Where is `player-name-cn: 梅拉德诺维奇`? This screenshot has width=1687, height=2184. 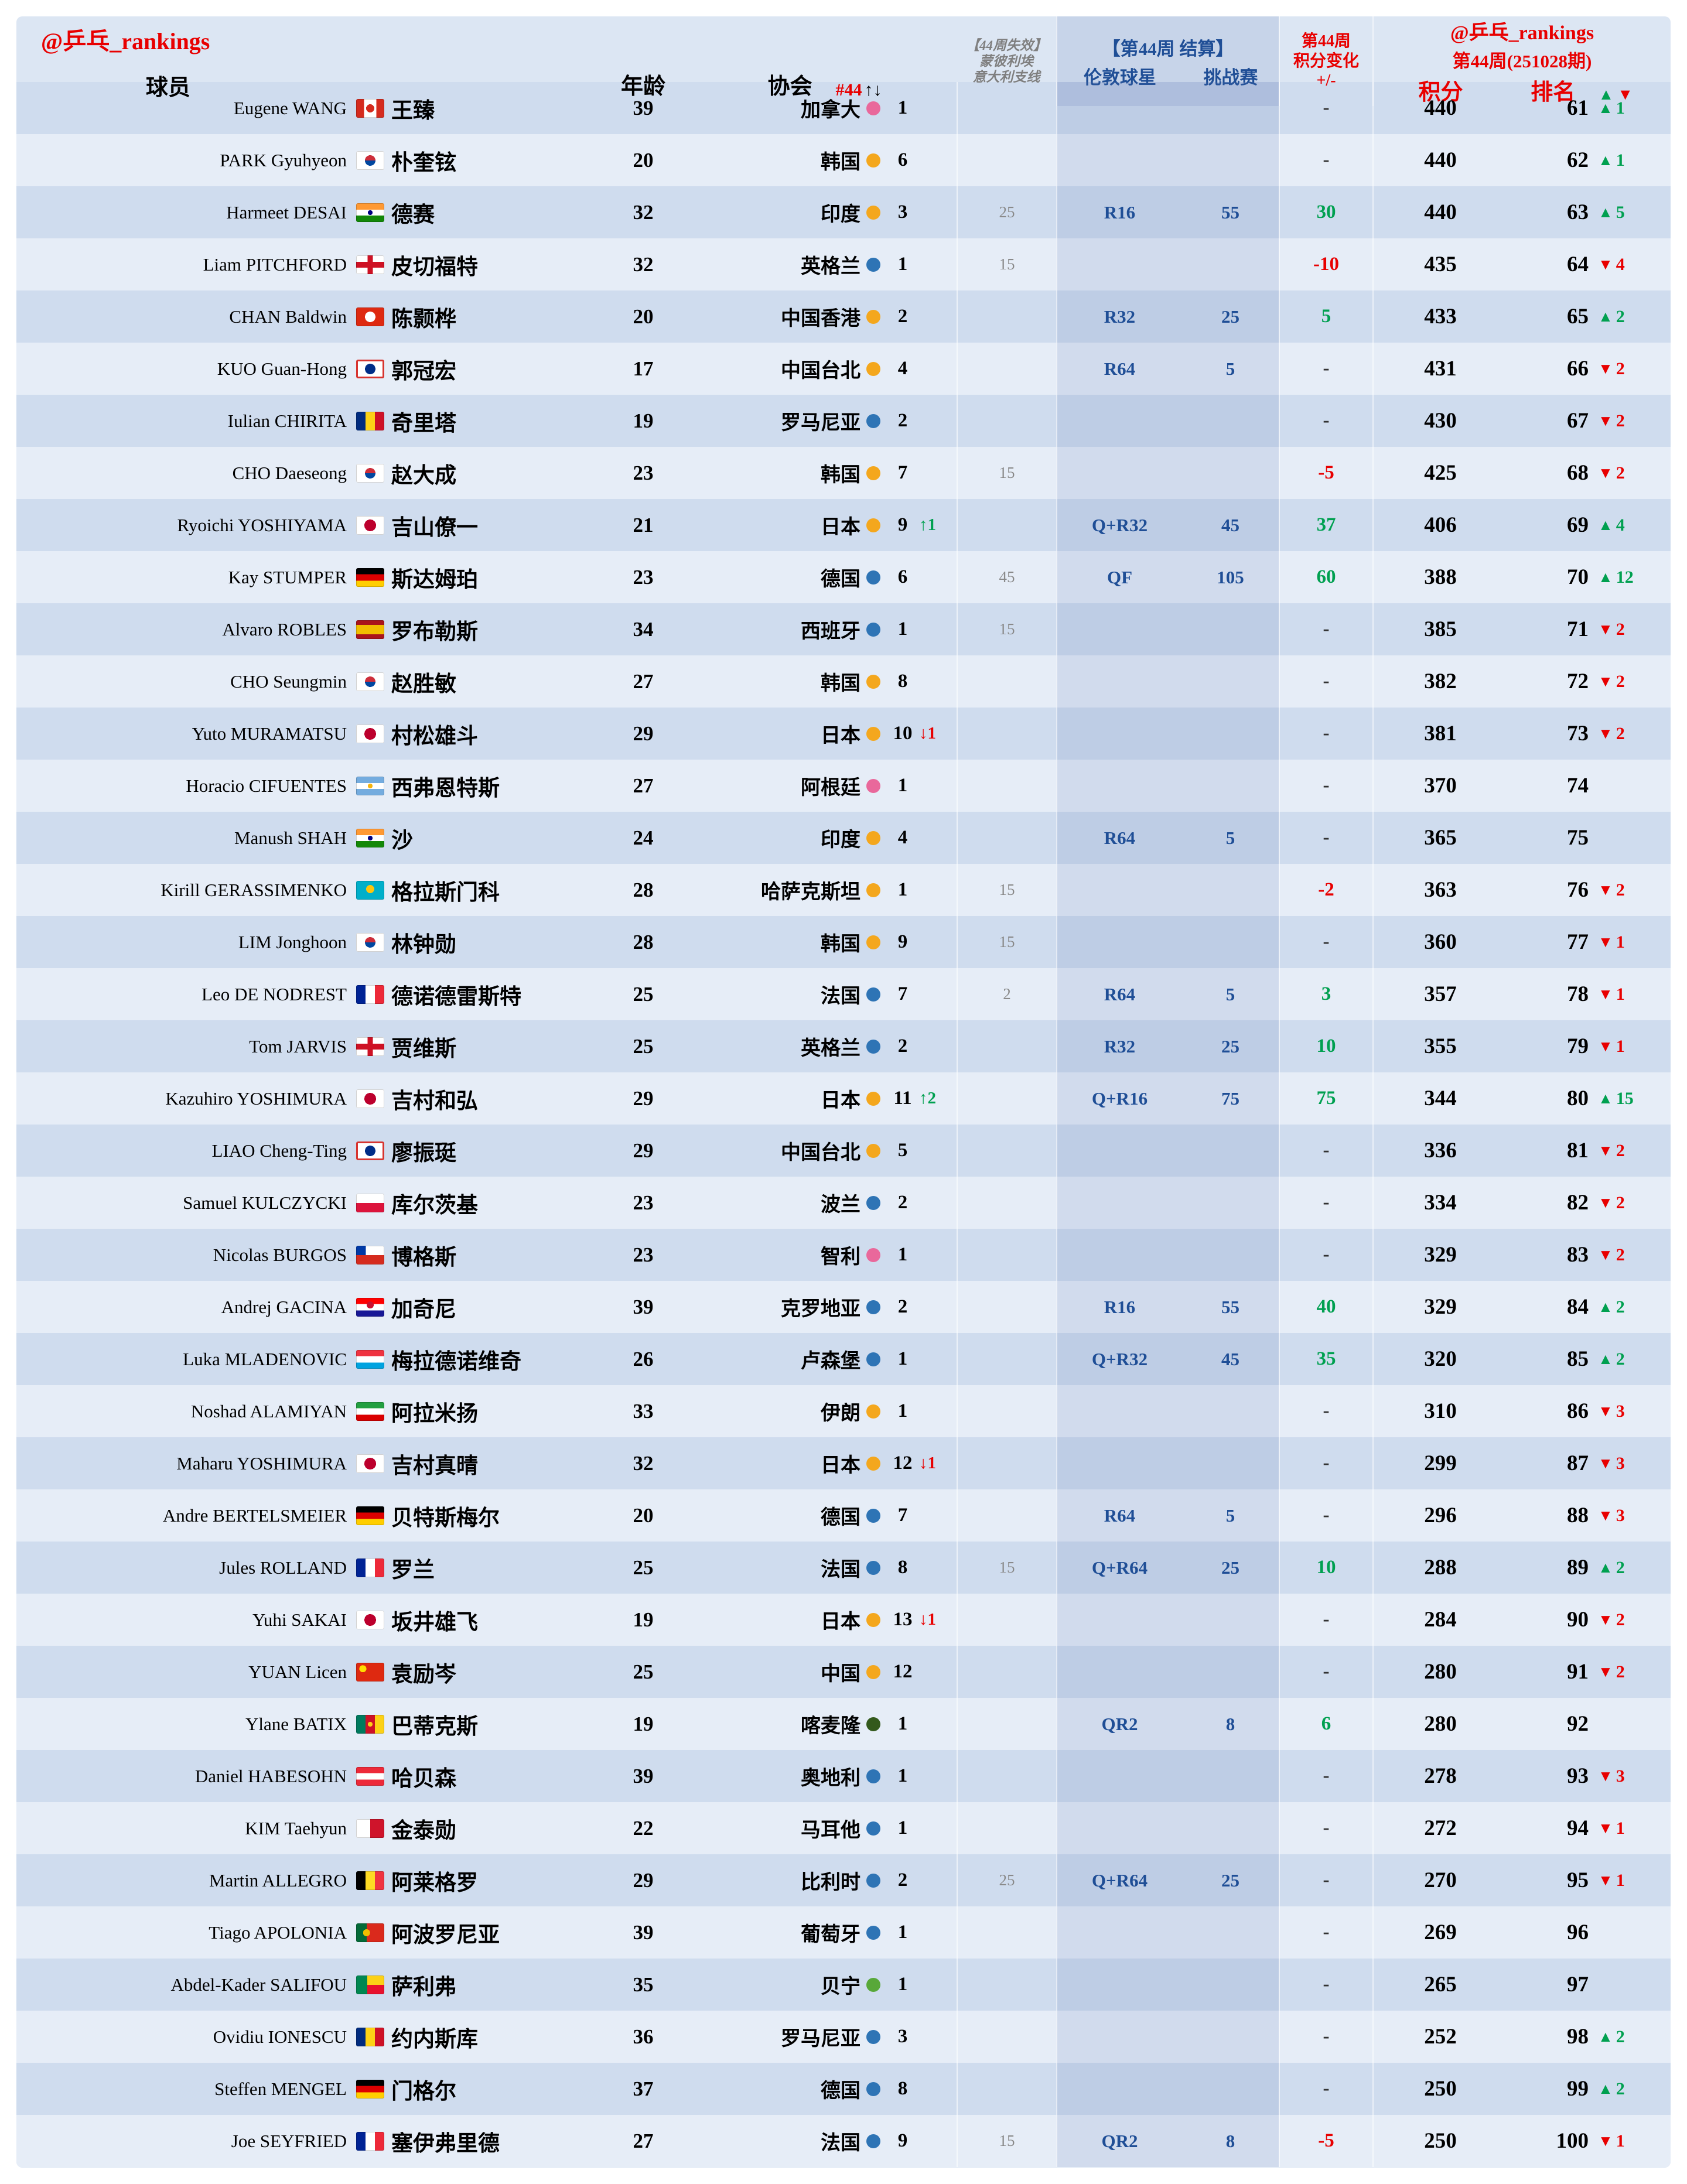 player-name-cn: 梅拉德诺维奇 is located at coordinates (456, 1361).